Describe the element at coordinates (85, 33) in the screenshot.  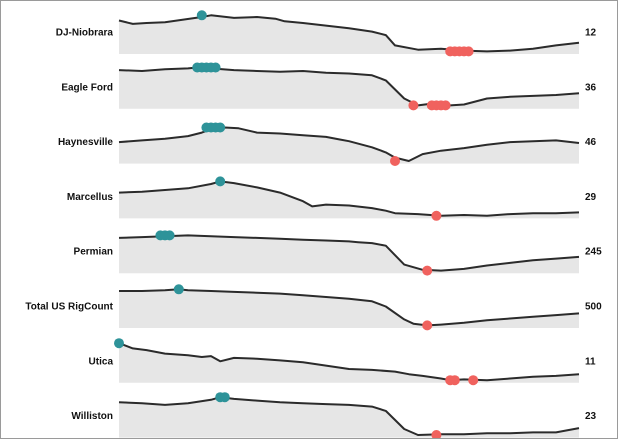
I see `row-label: DJ-Niobrara` at that location.